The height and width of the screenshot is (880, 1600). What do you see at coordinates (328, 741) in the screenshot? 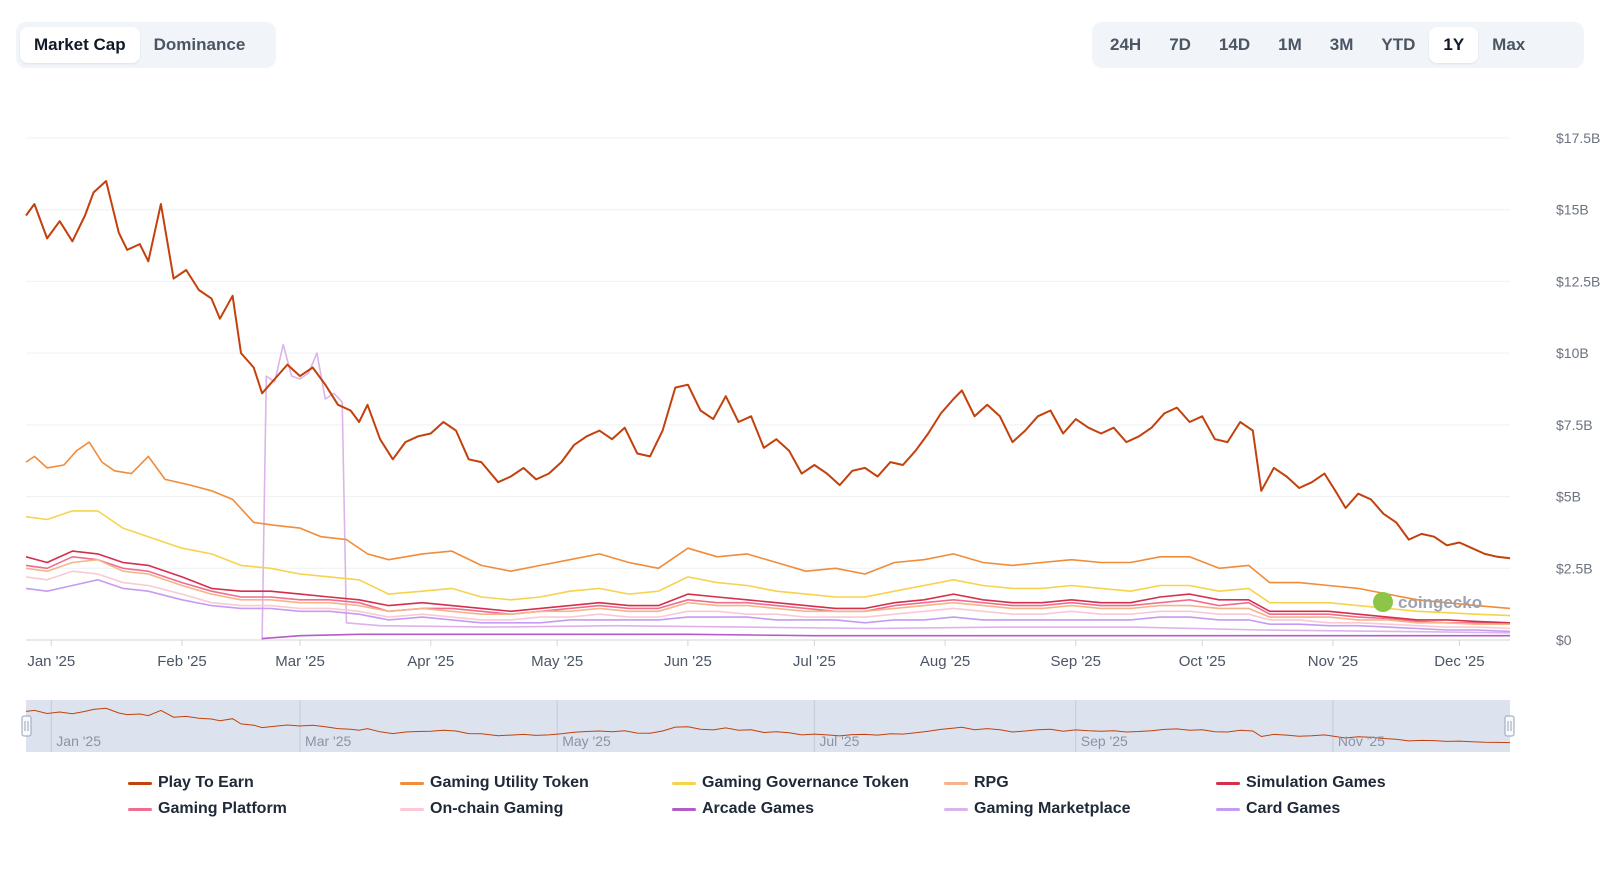
I see `navigator-tick-label: Mar '25` at bounding box center [328, 741].